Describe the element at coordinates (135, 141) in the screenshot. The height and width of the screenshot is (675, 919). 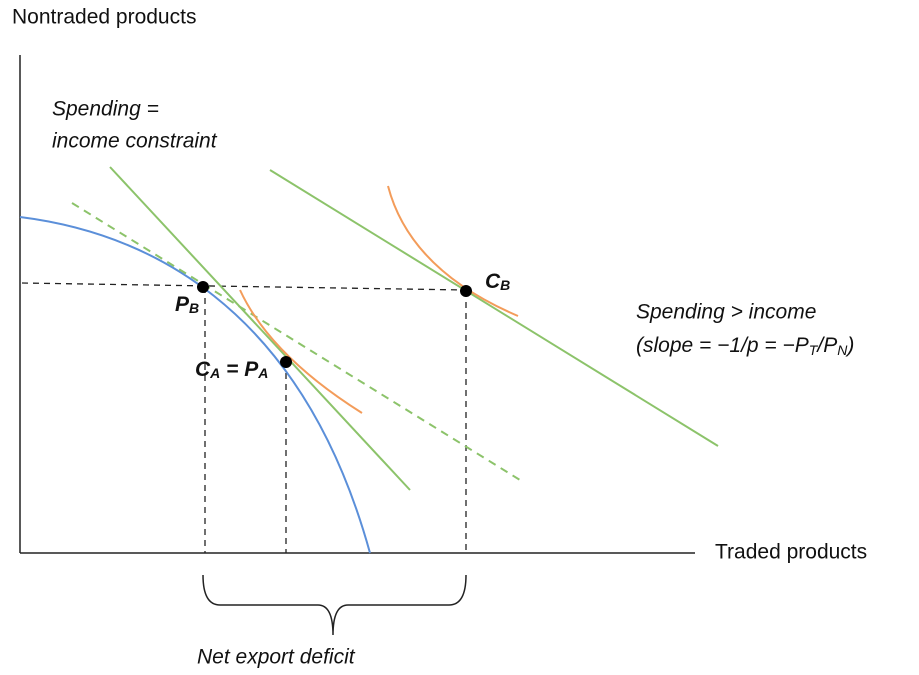
I see `annotation: income constraint` at that location.